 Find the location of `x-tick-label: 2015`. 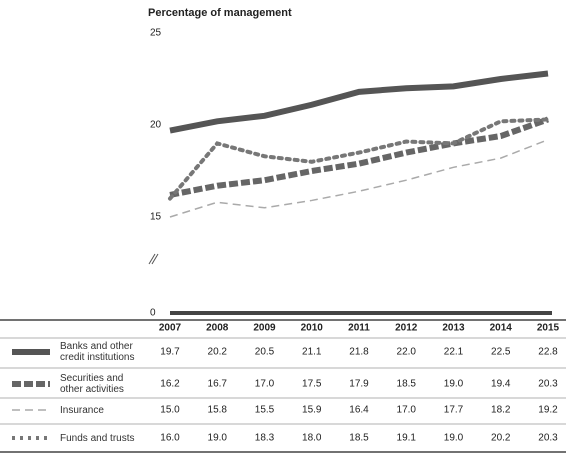

x-tick-label: 2015 is located at coordinates (548, 328).